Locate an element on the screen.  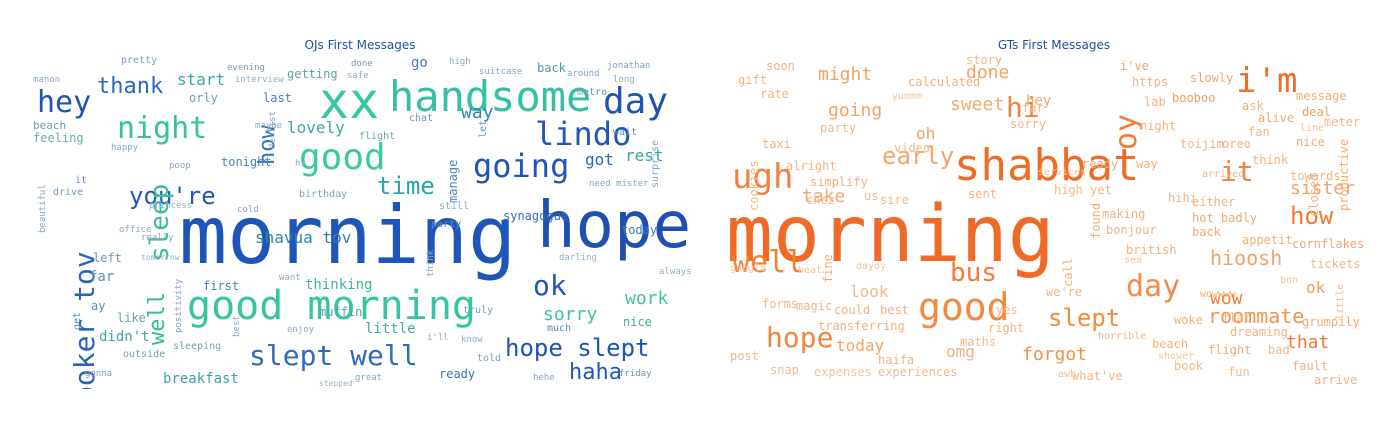
ojs-word-wait: wait is located at coordinates (625, 133).